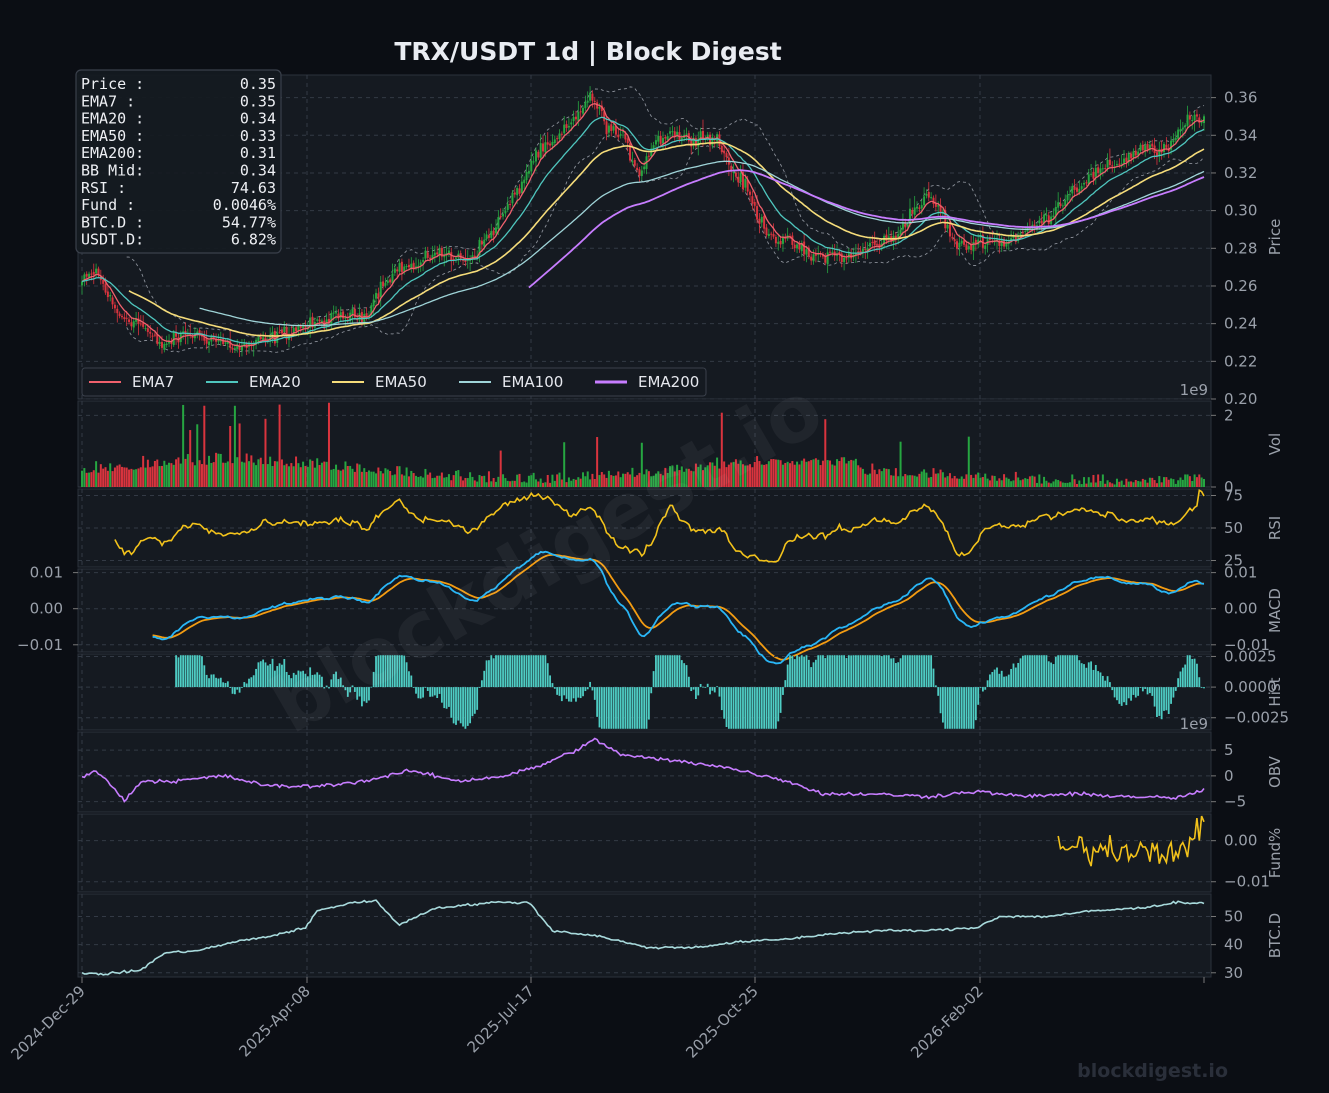 This screenshot has width=1329, height=1093. I want to click on legend-frame, so click(394, 382).